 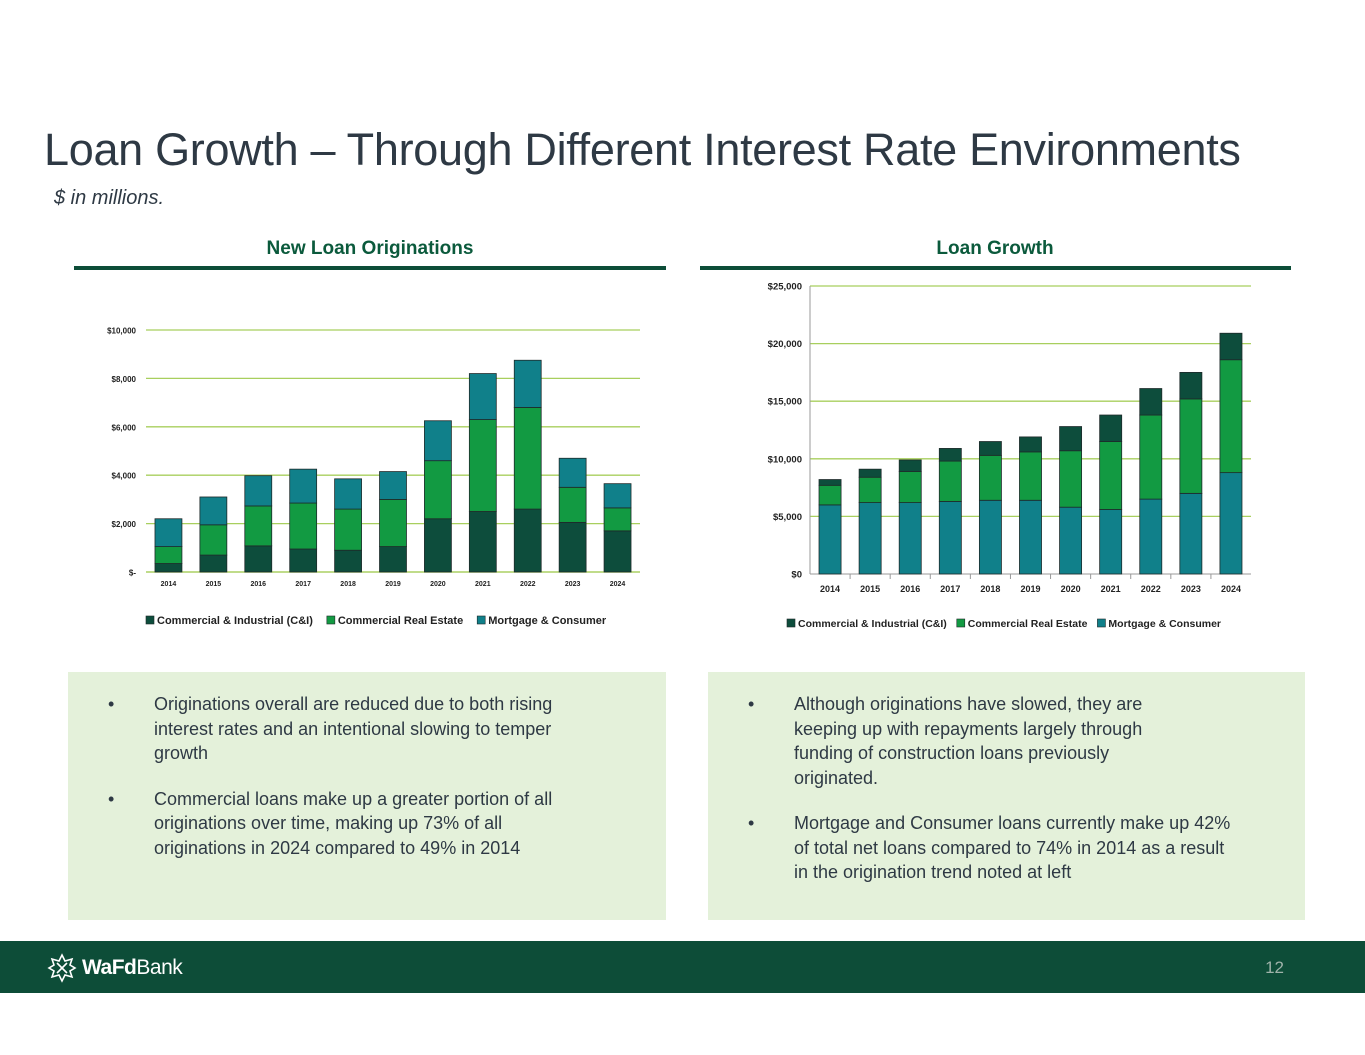 I want to click on y-tick-label: $2,000, so click(x=124, y=524).